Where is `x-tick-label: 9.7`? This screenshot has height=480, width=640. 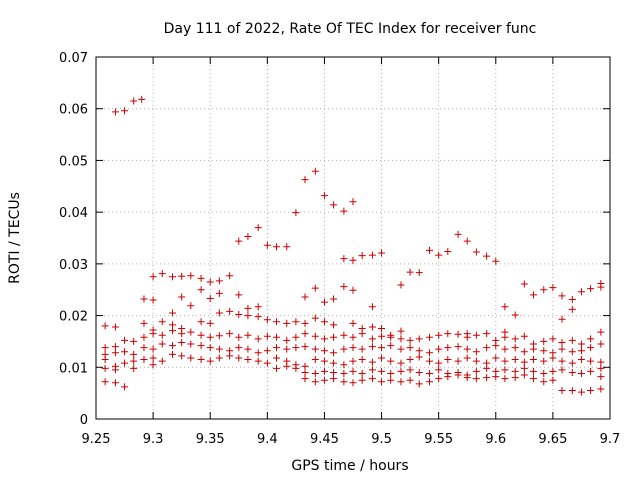 x-tick-label: 9.7 is located at coordinates (610, 439).